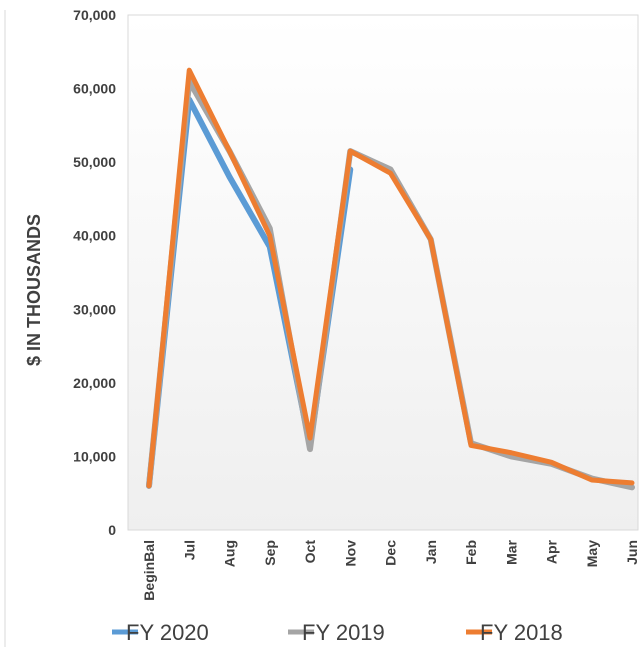 The image size is (643, 652). I want to click on y-tick-label: 0, so click(112, 530).